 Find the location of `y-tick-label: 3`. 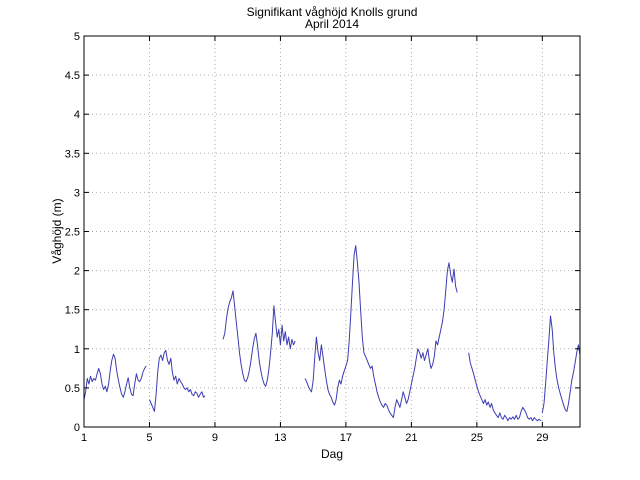

y-tick-label: 3 is located at coordinates (77, 193).